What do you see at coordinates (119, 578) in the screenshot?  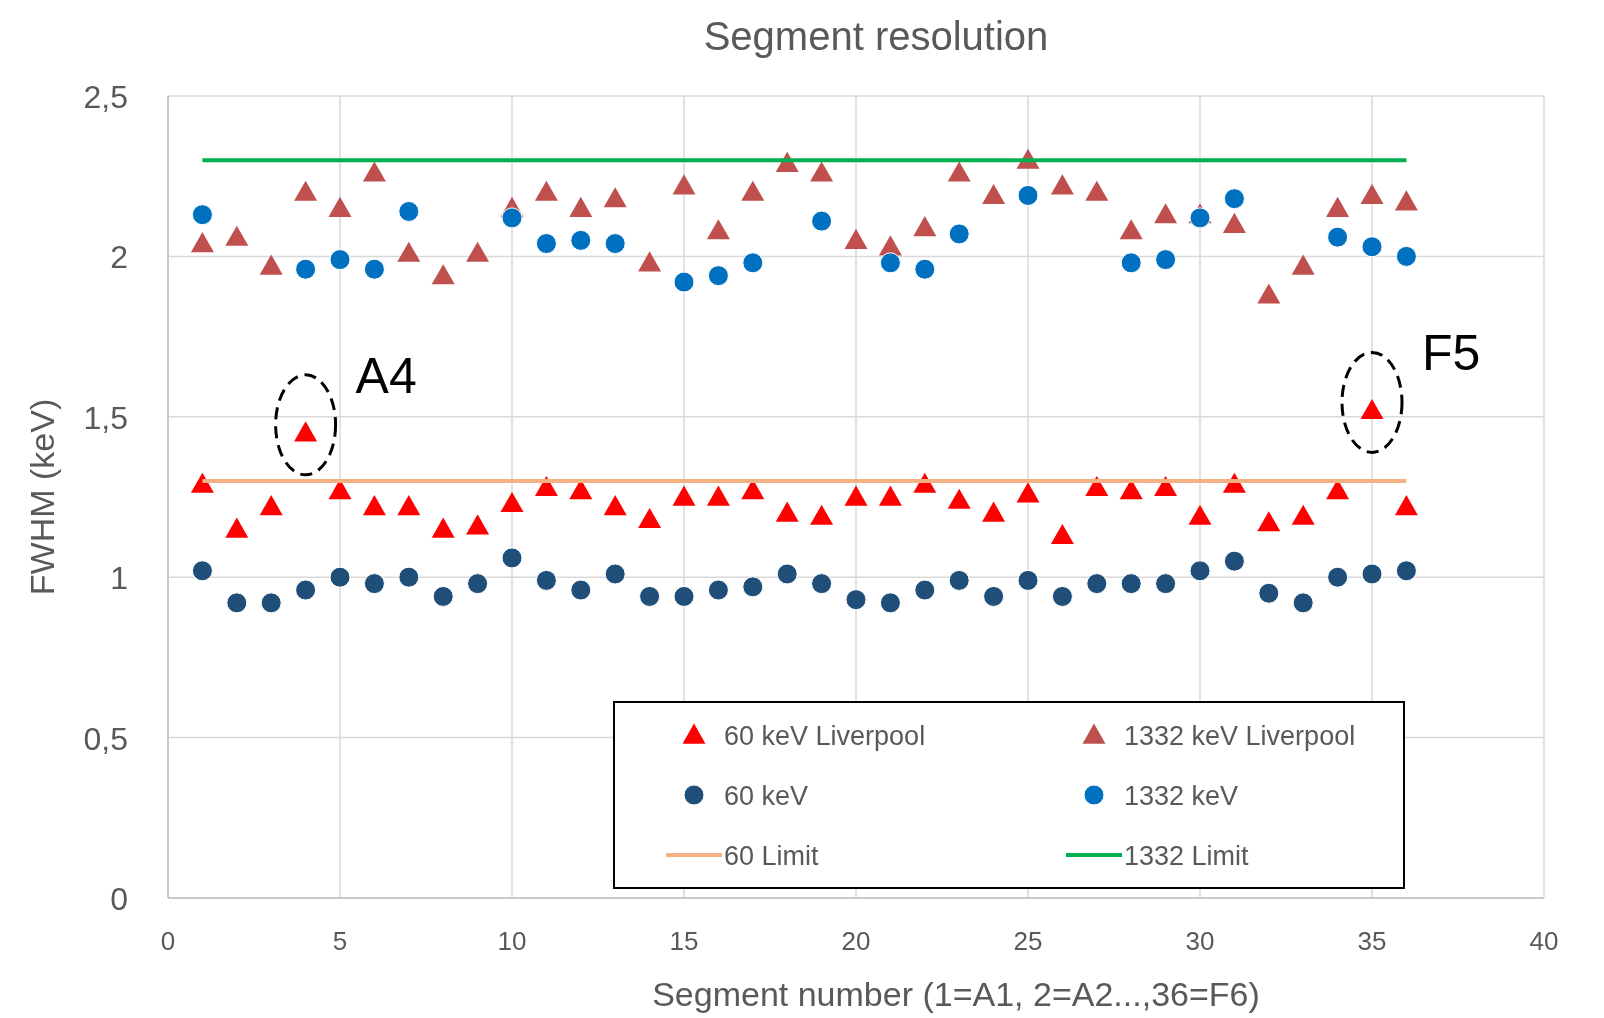 I see `y-tick-label: 1` at bounding box center [119, 578].